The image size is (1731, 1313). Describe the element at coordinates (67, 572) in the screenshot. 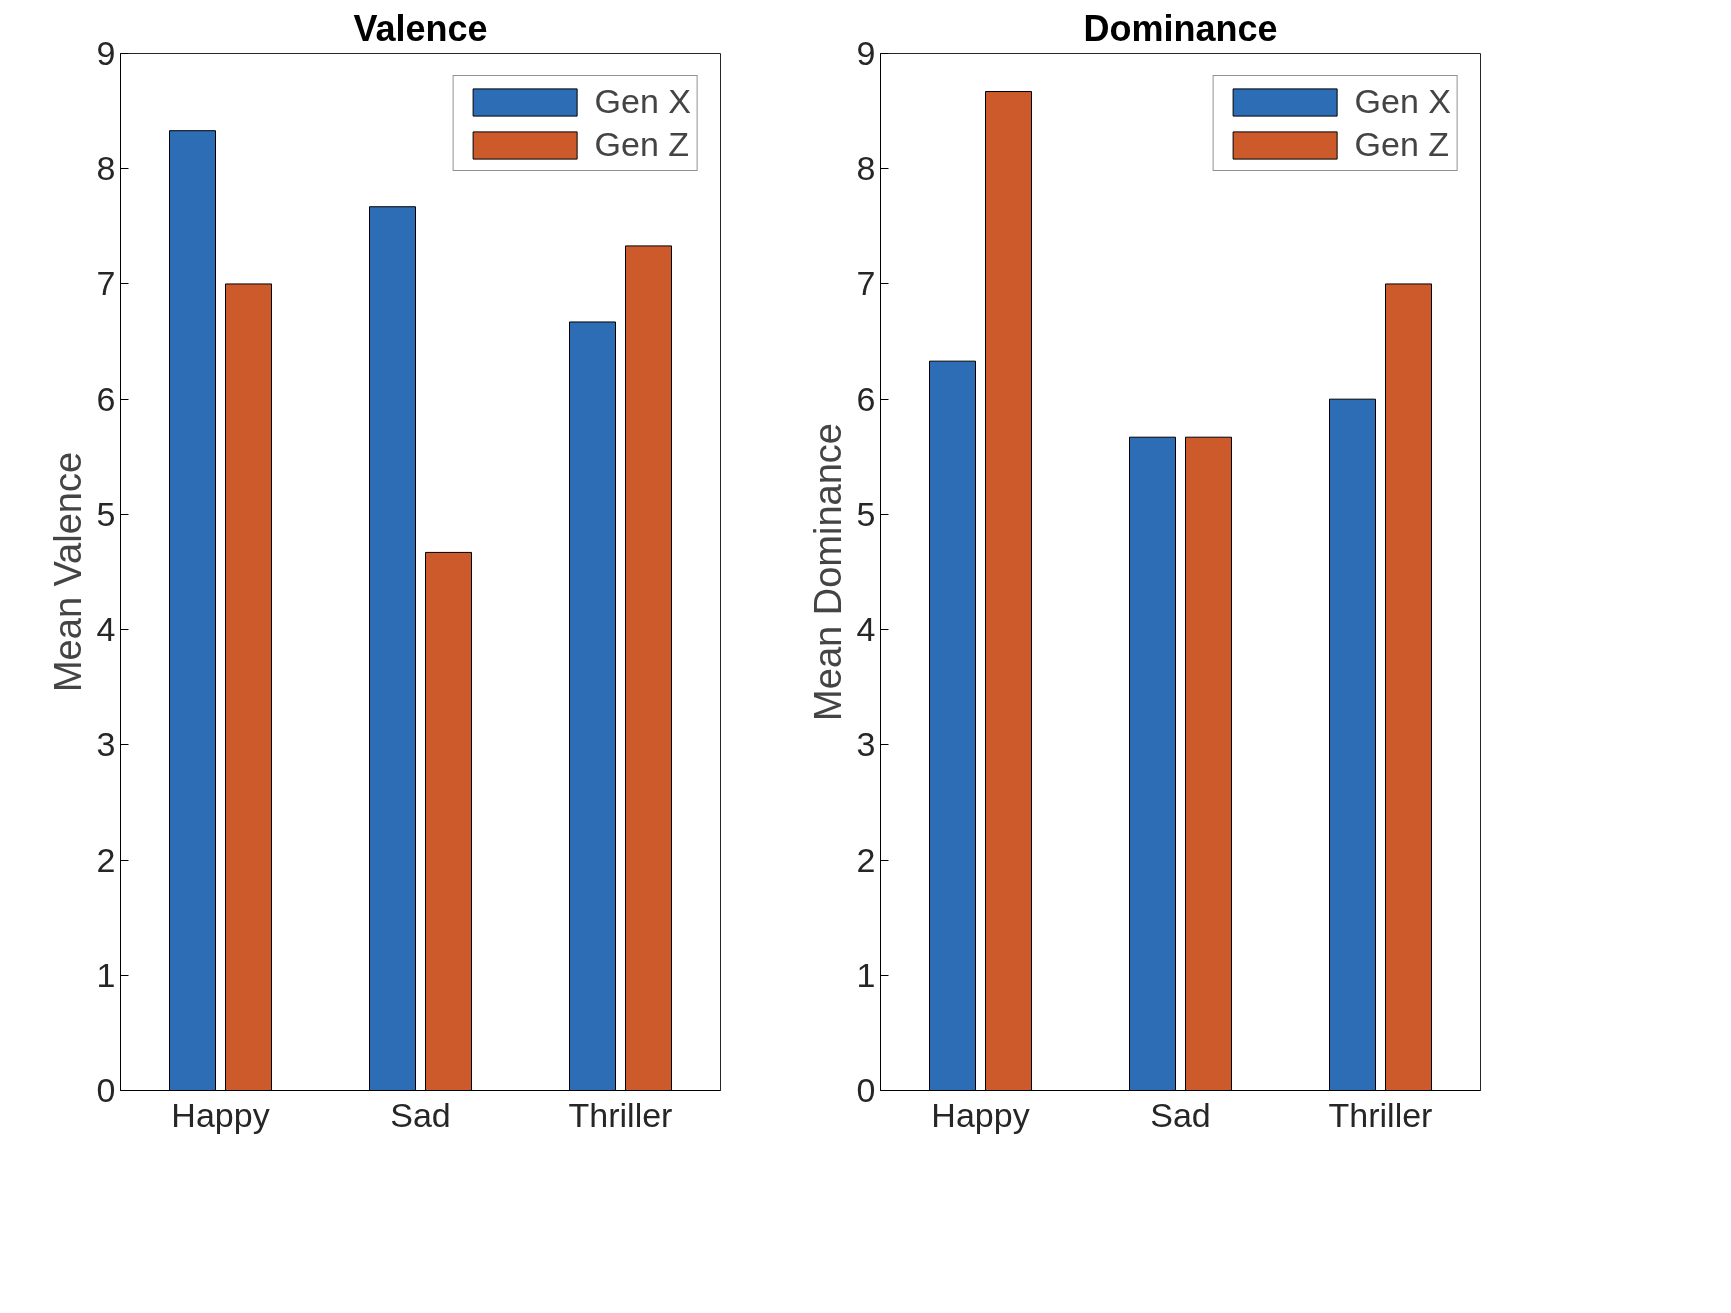

I see `y-axis-title: Mean Valence` at that location.